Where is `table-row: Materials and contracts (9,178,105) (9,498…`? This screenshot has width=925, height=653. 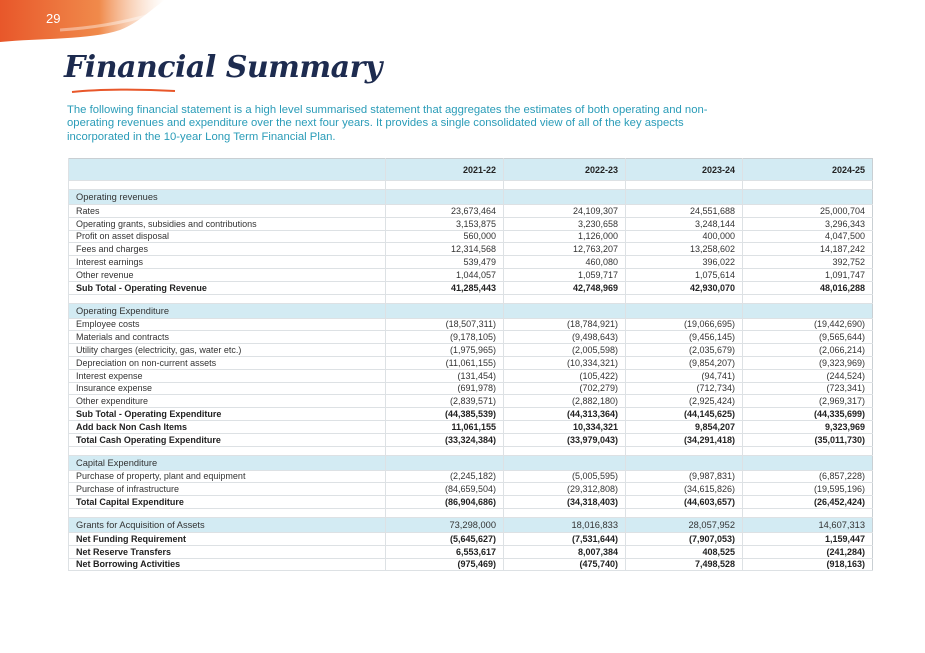
table-row: Materials and contracts (9,178,105) (9,498… is located at coordinates (470, 337).